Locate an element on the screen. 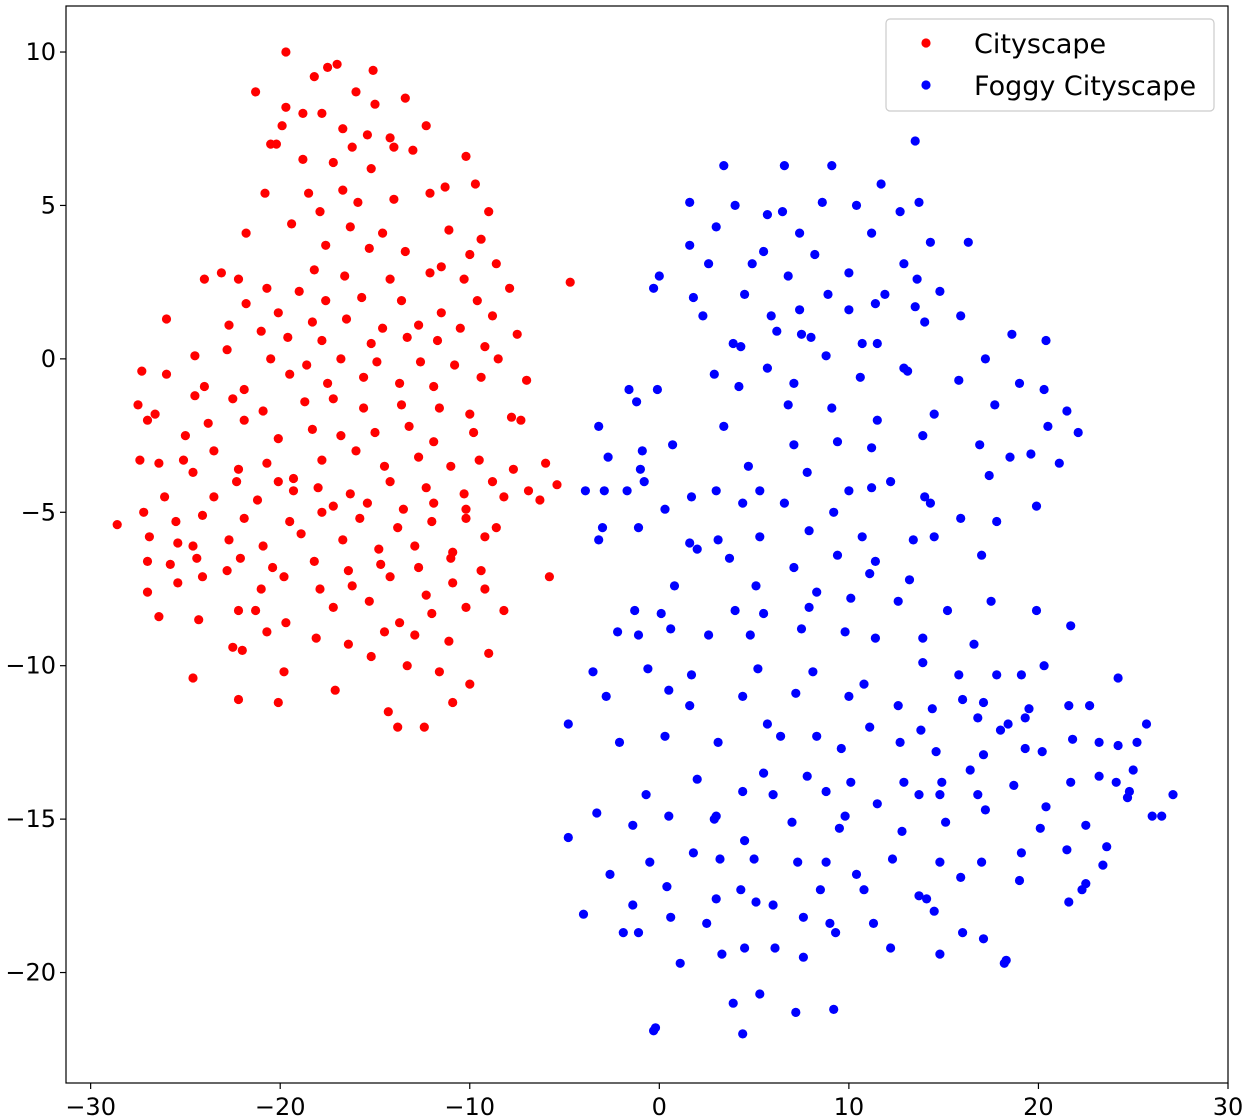 This screenshot has height=1119, width=1244. x-tick-label: 10 is located at coordinates (849, 1106).